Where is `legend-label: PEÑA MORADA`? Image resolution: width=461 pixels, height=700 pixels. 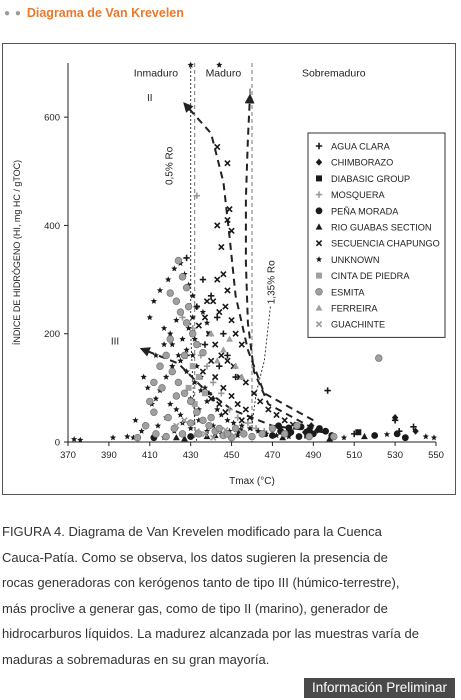 legend-label: PEÑA MORADA is located at coordinates (365, 211).